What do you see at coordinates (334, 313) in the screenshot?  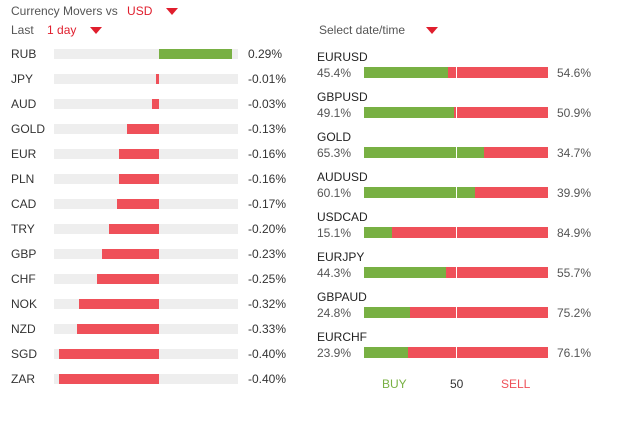 I see `pair-buy-percent: 24.8%` at bounding box center [334, 313].